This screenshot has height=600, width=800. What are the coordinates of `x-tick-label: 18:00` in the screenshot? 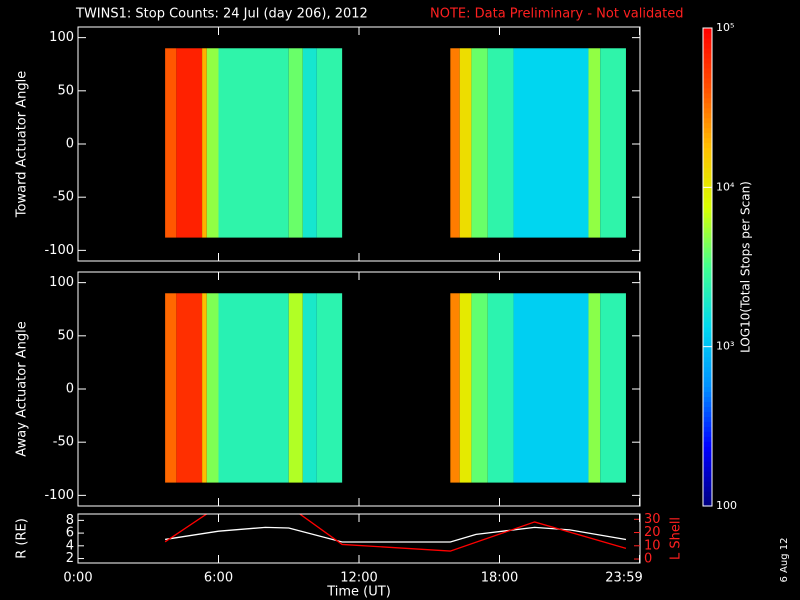 It's located at (499, 578).